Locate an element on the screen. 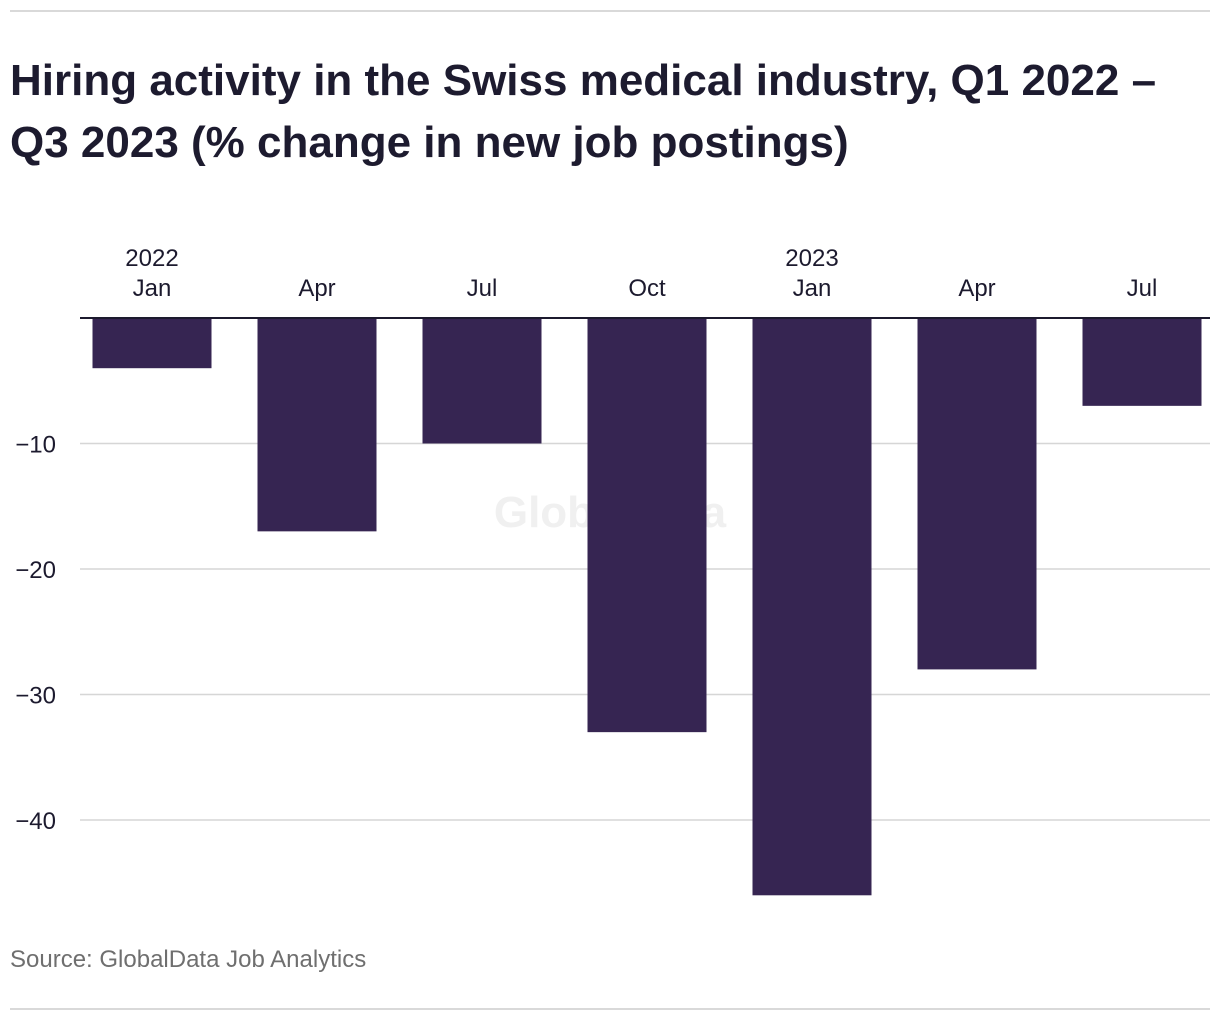 Image resolution: width=1220 pixels, height=1020 pixels. y-tick-label: −20 is located at coordinates (35, 570).